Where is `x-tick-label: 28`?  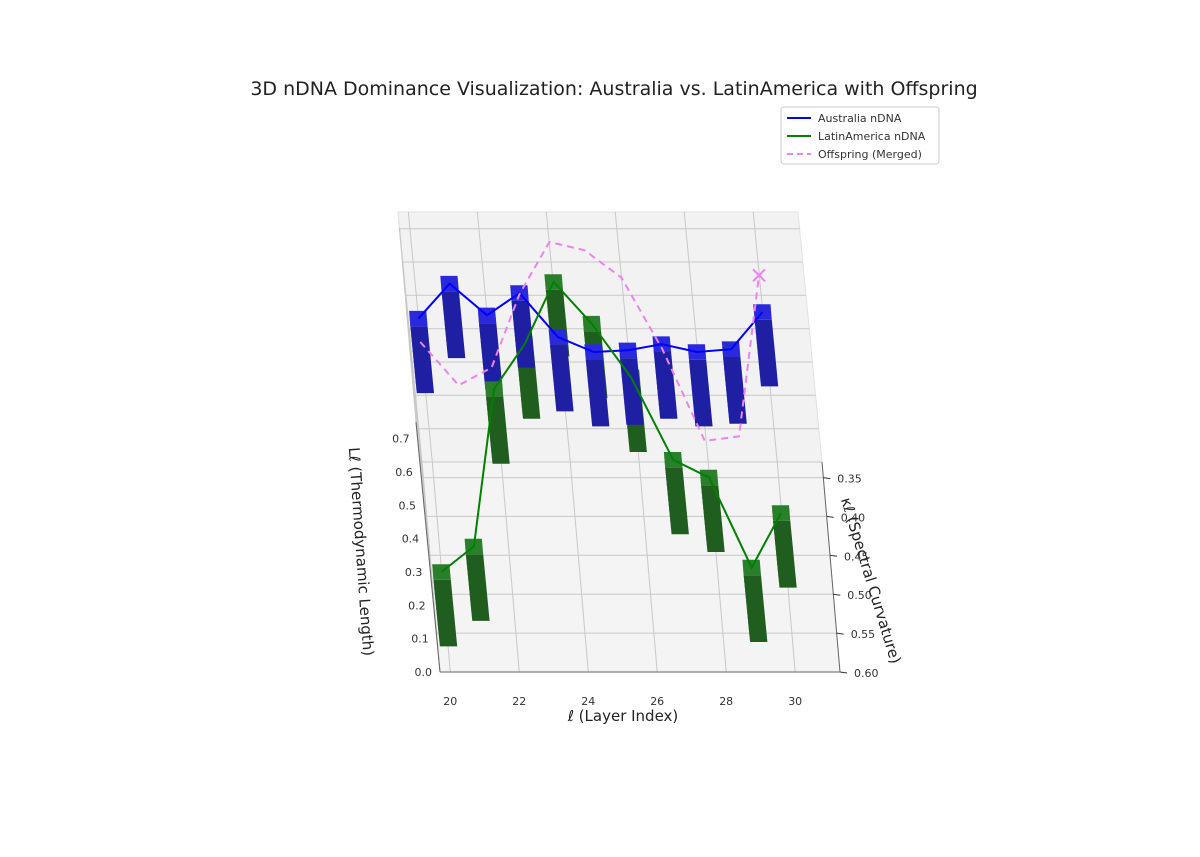
x-tick-label: 28 is located at coordinates (726, 701).